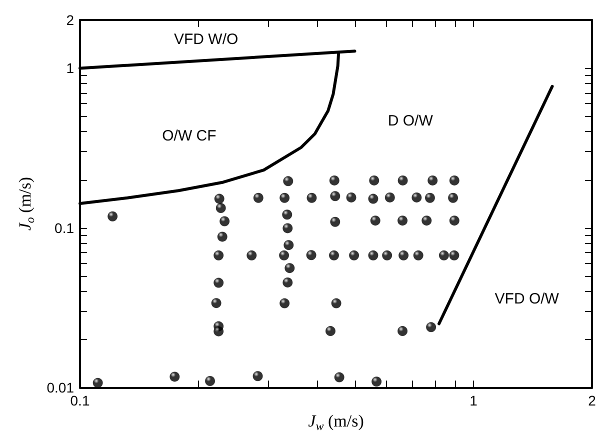 The height and width of the screenshot is (445, 610). I want to click on x-tick-label: 1, so click(474, 400).